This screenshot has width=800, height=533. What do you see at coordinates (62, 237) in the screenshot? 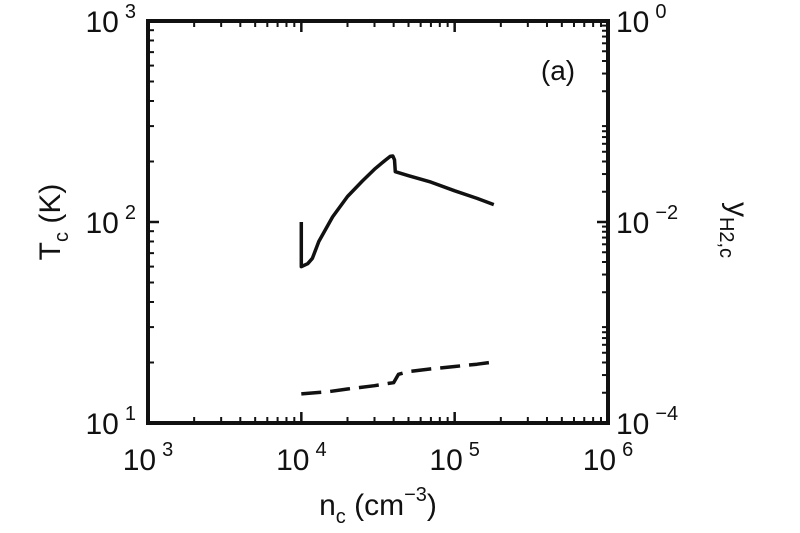
I see `y-left-title-sub: c` at bounding box center [62, 237].